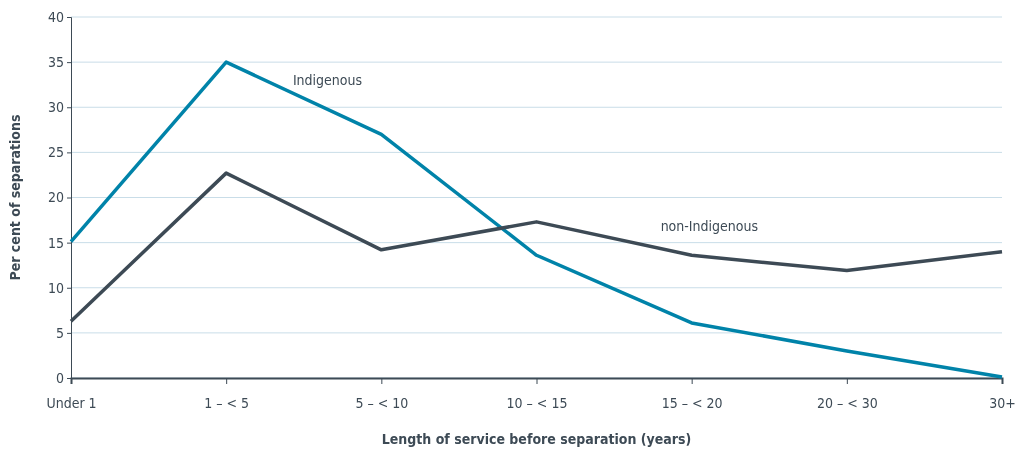 The width and height of the screenshot is (1018, 451). I want to click on x-tick-label: 20 – < 30, so click(847, 402).